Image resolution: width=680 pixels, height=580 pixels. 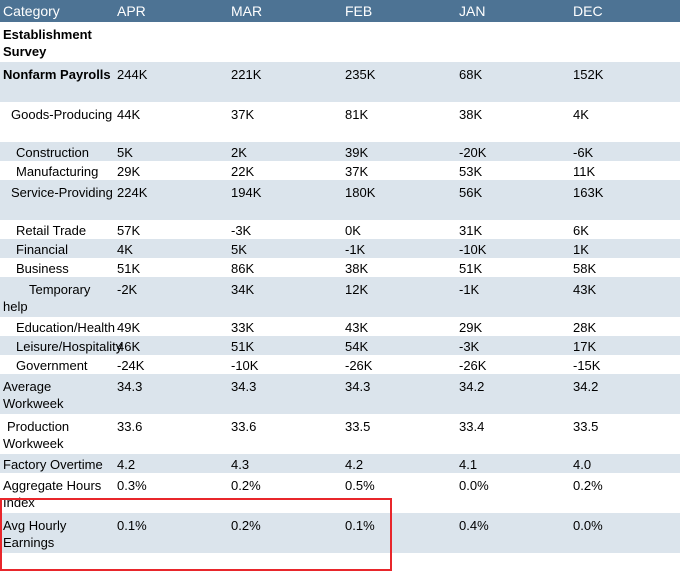 What do you see at coordinates (399, 345) in the screenshot?
I see `cell-feb: 54K` at bounding box center [399, 345].